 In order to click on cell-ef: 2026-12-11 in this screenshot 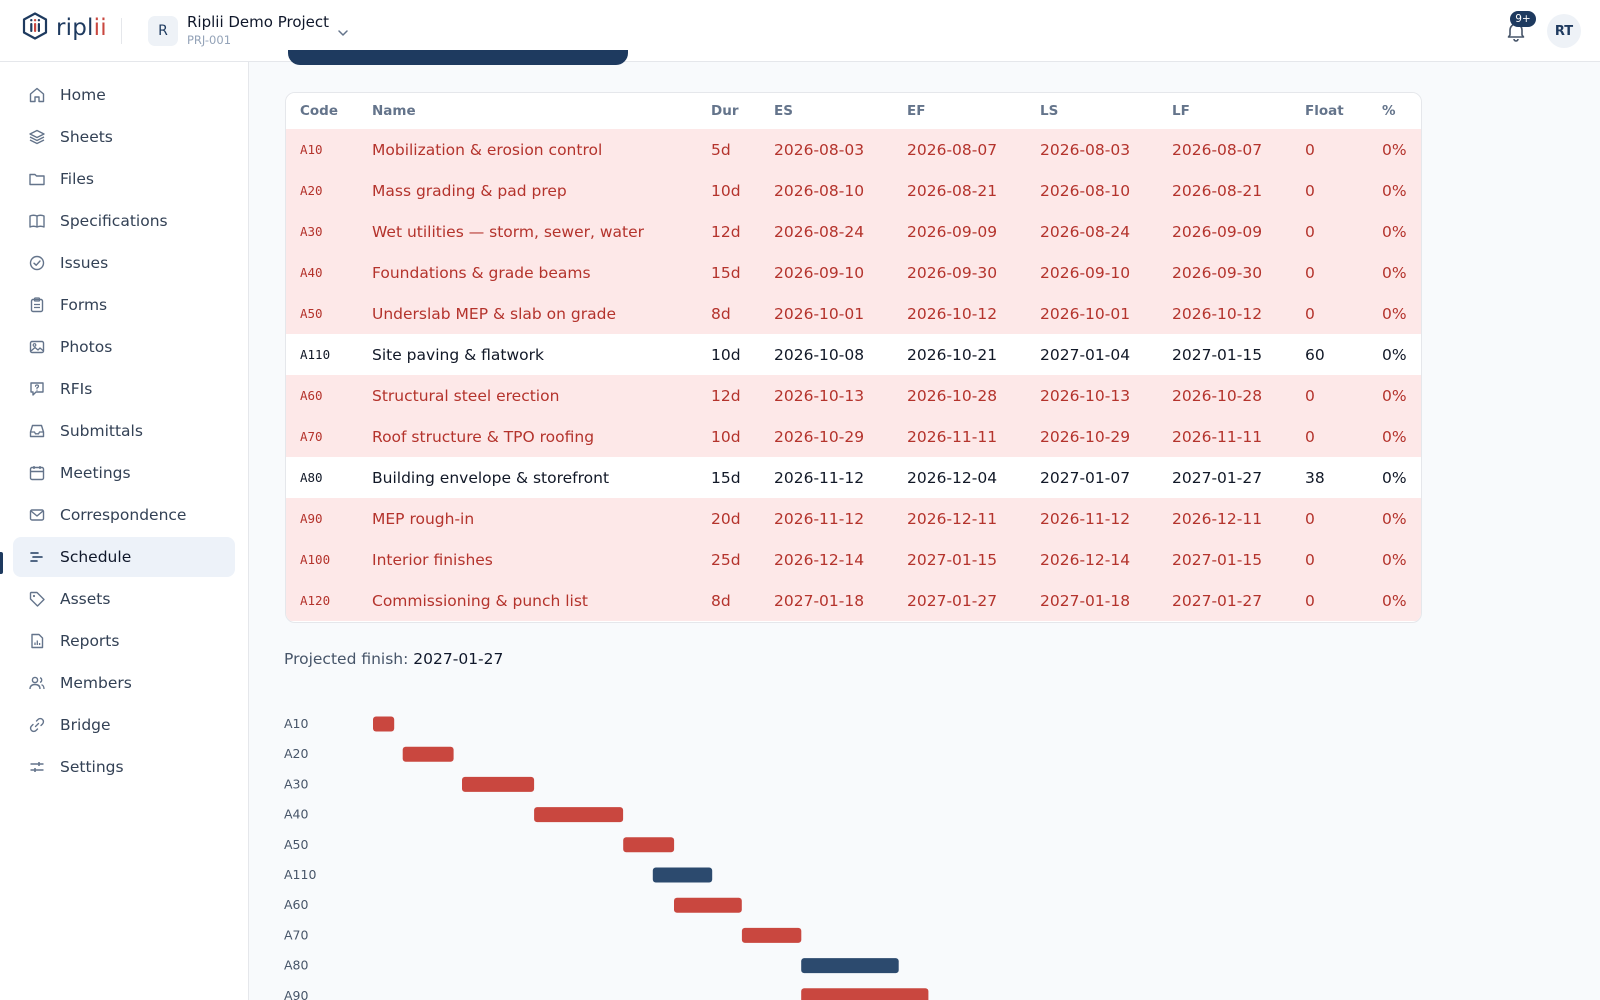, I will do `click(952, 518)`.